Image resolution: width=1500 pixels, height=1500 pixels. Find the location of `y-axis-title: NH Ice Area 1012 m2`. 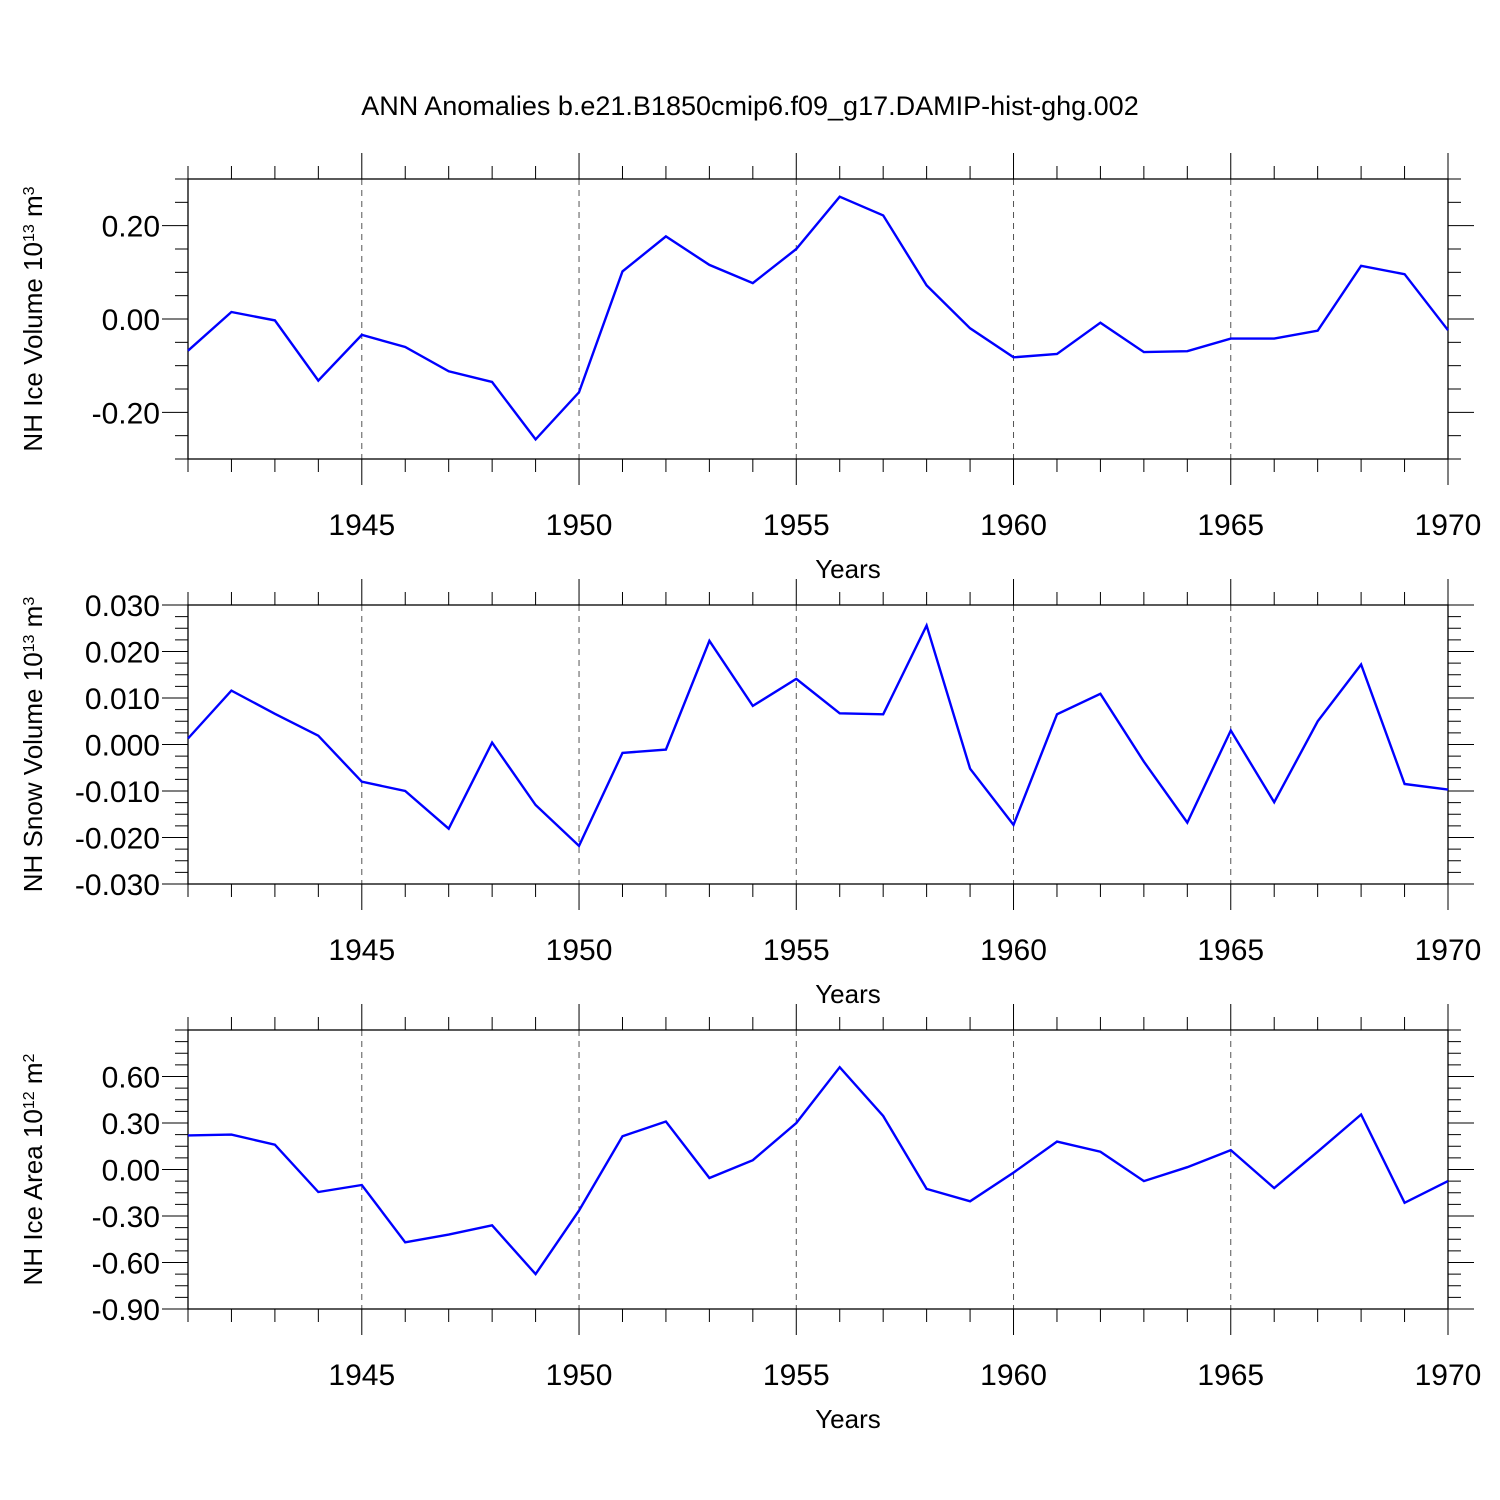

y-axis-title: NH Ice Area 1012 m2 is located at coordinates (33, 1169).